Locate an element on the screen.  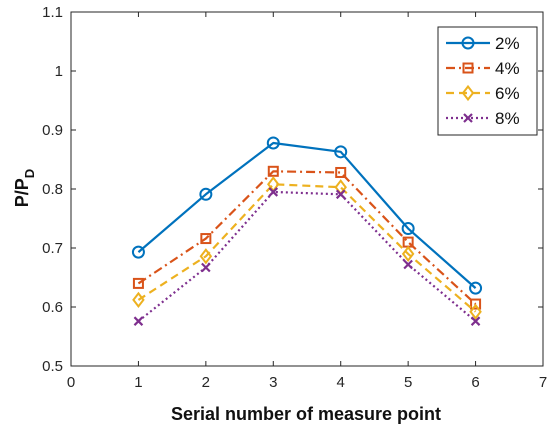
legend: 2% 4% 6% 8% is located at coordinates (487, 81).